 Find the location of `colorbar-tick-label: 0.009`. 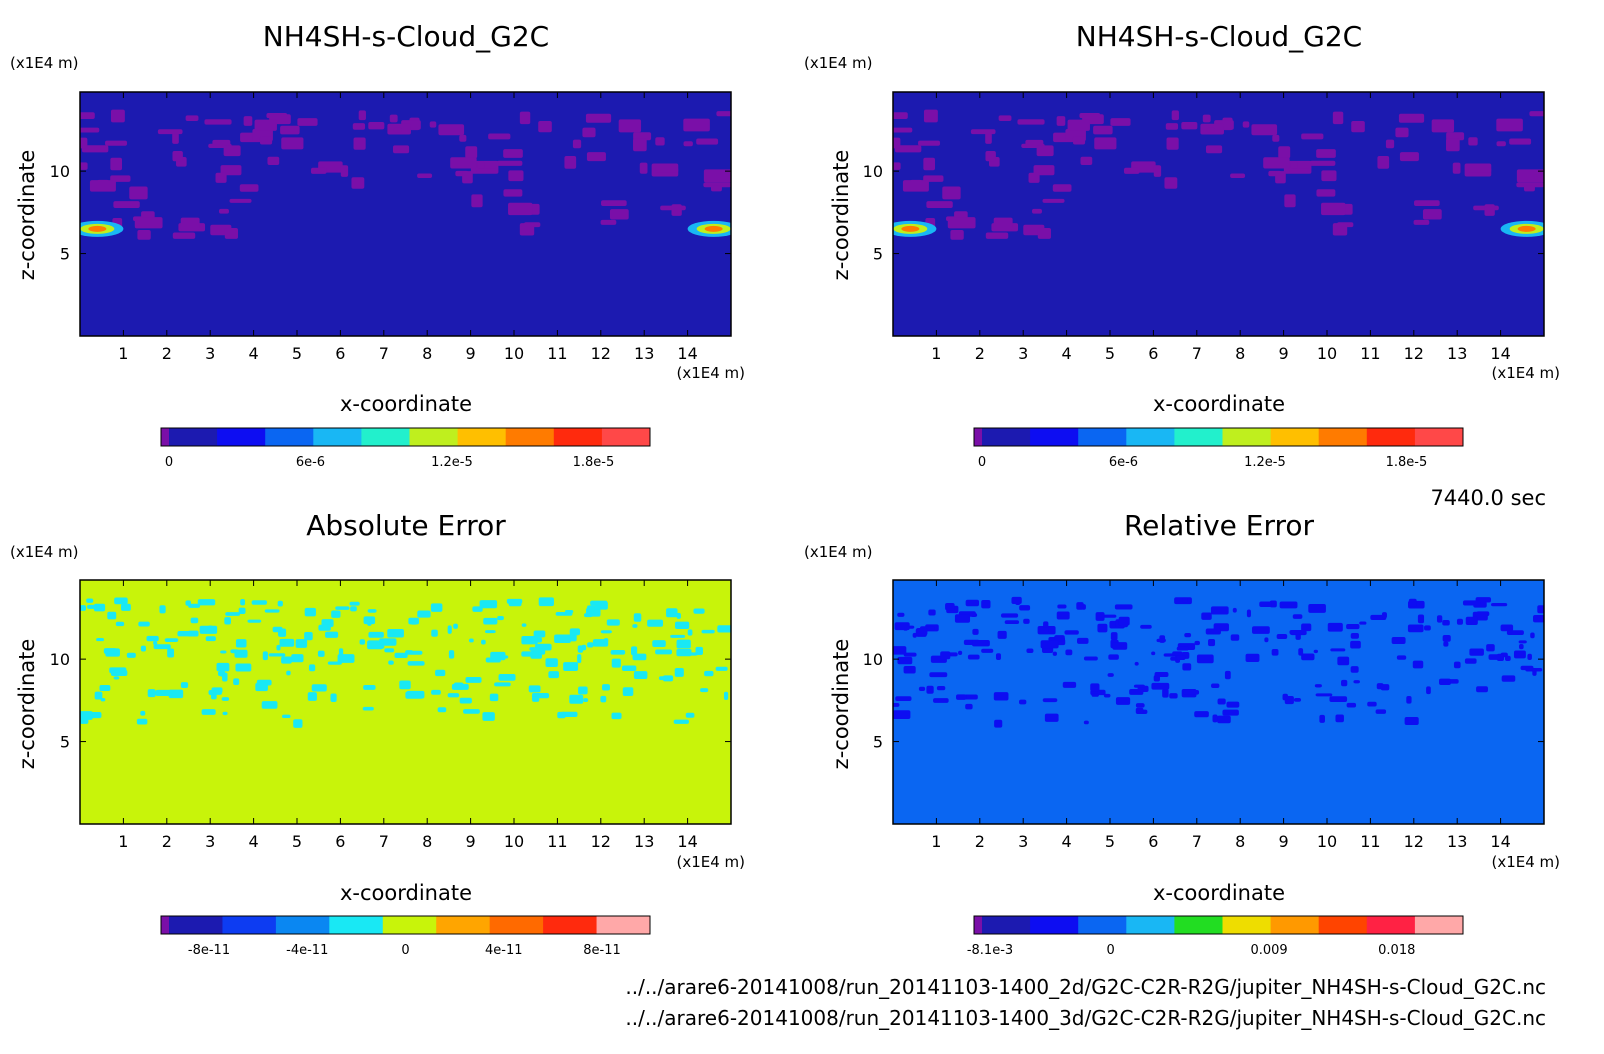

colorbar-tick-label: 0.009 is located at coordinates (1268, 950).